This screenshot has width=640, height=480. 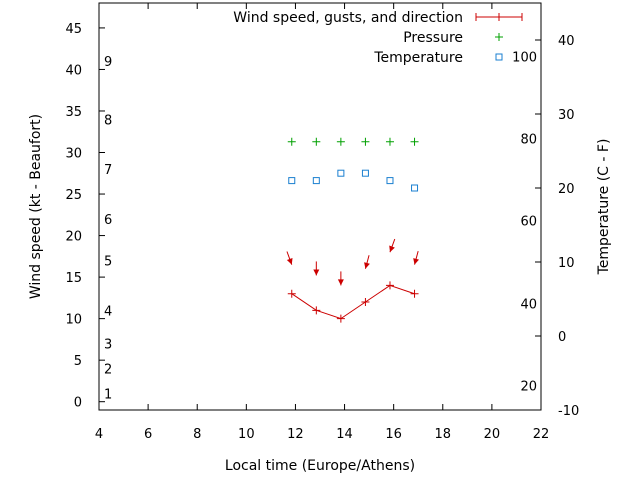 I want to click on x-tick-label: 14, so click(x=344, y=434).